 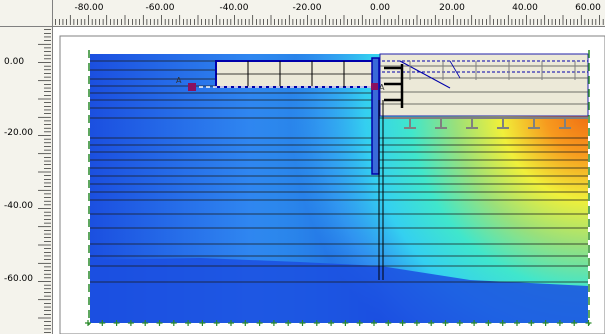 What do you see at coordinates (394, 86) in the screenshot?
I see `anchor-bars` at bounding box center [394, 86].